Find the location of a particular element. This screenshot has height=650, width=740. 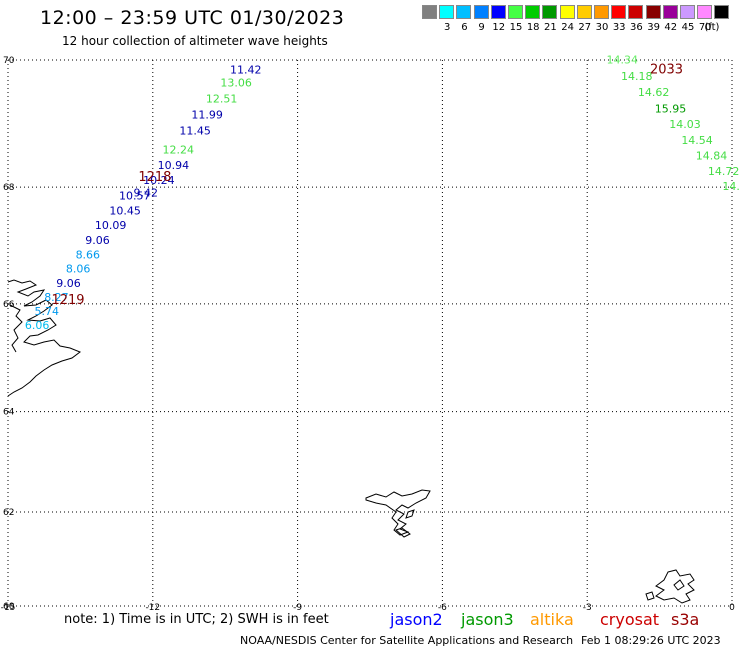

satellite-name: jason3 is located at coordinates (487, 619).